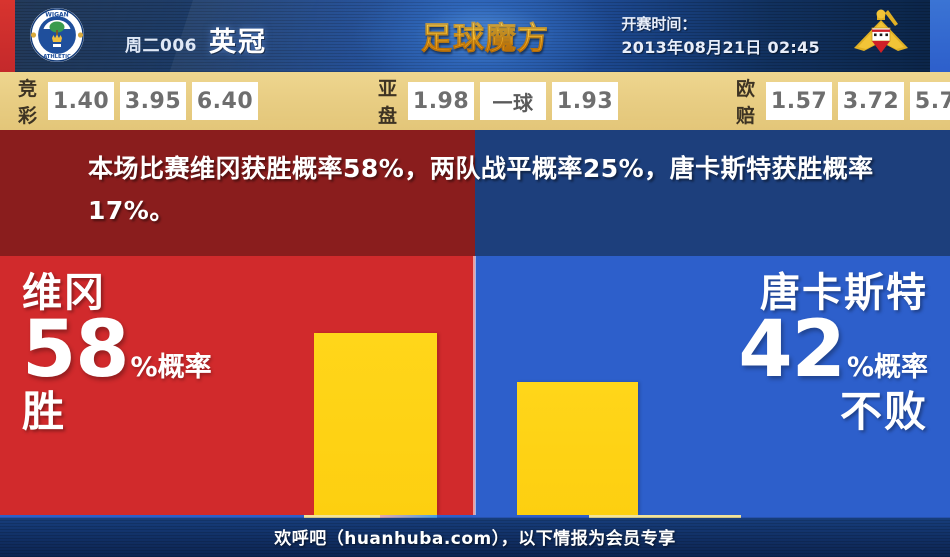  I want to click on away-team-name: 唐卡斯特, so click(844, 293).